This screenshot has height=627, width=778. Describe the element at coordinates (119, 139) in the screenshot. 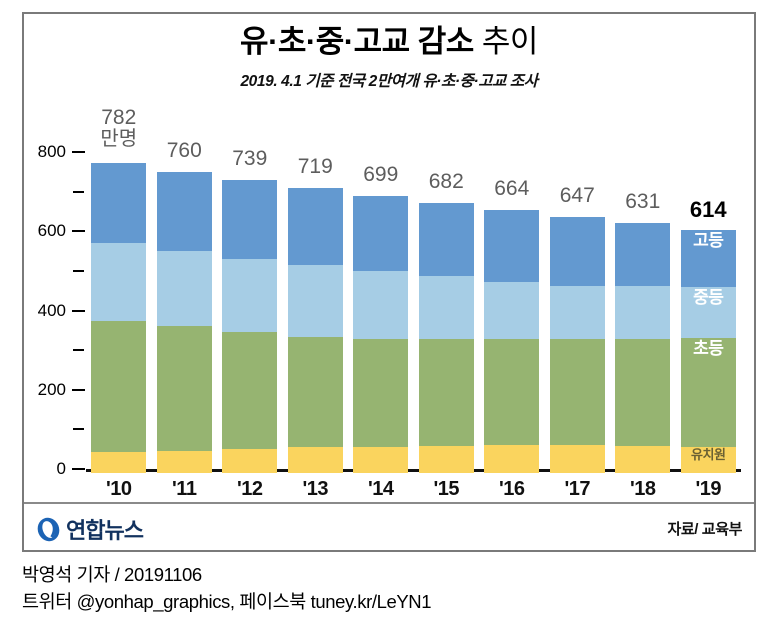

I see `unit-note: 만명` at that location.